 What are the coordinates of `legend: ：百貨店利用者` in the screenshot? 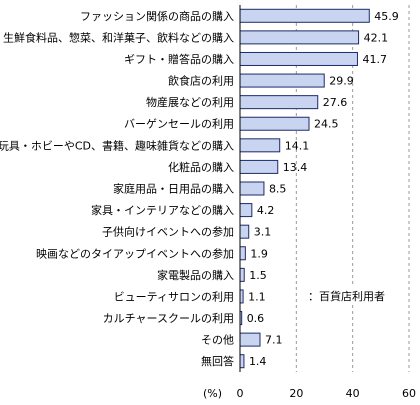 It's located at (355, 295).